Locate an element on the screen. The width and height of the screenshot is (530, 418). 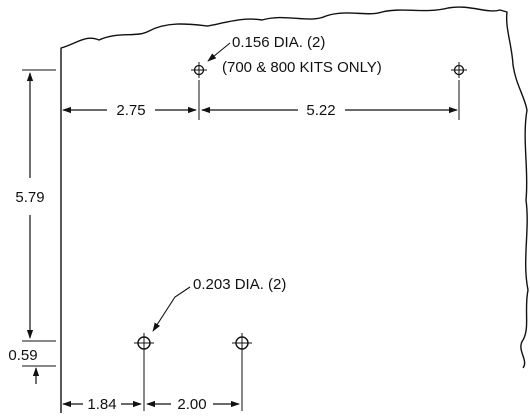
small-hole-note: (700 & 800 KITS ONLY) is located at coordinates (302, 67).